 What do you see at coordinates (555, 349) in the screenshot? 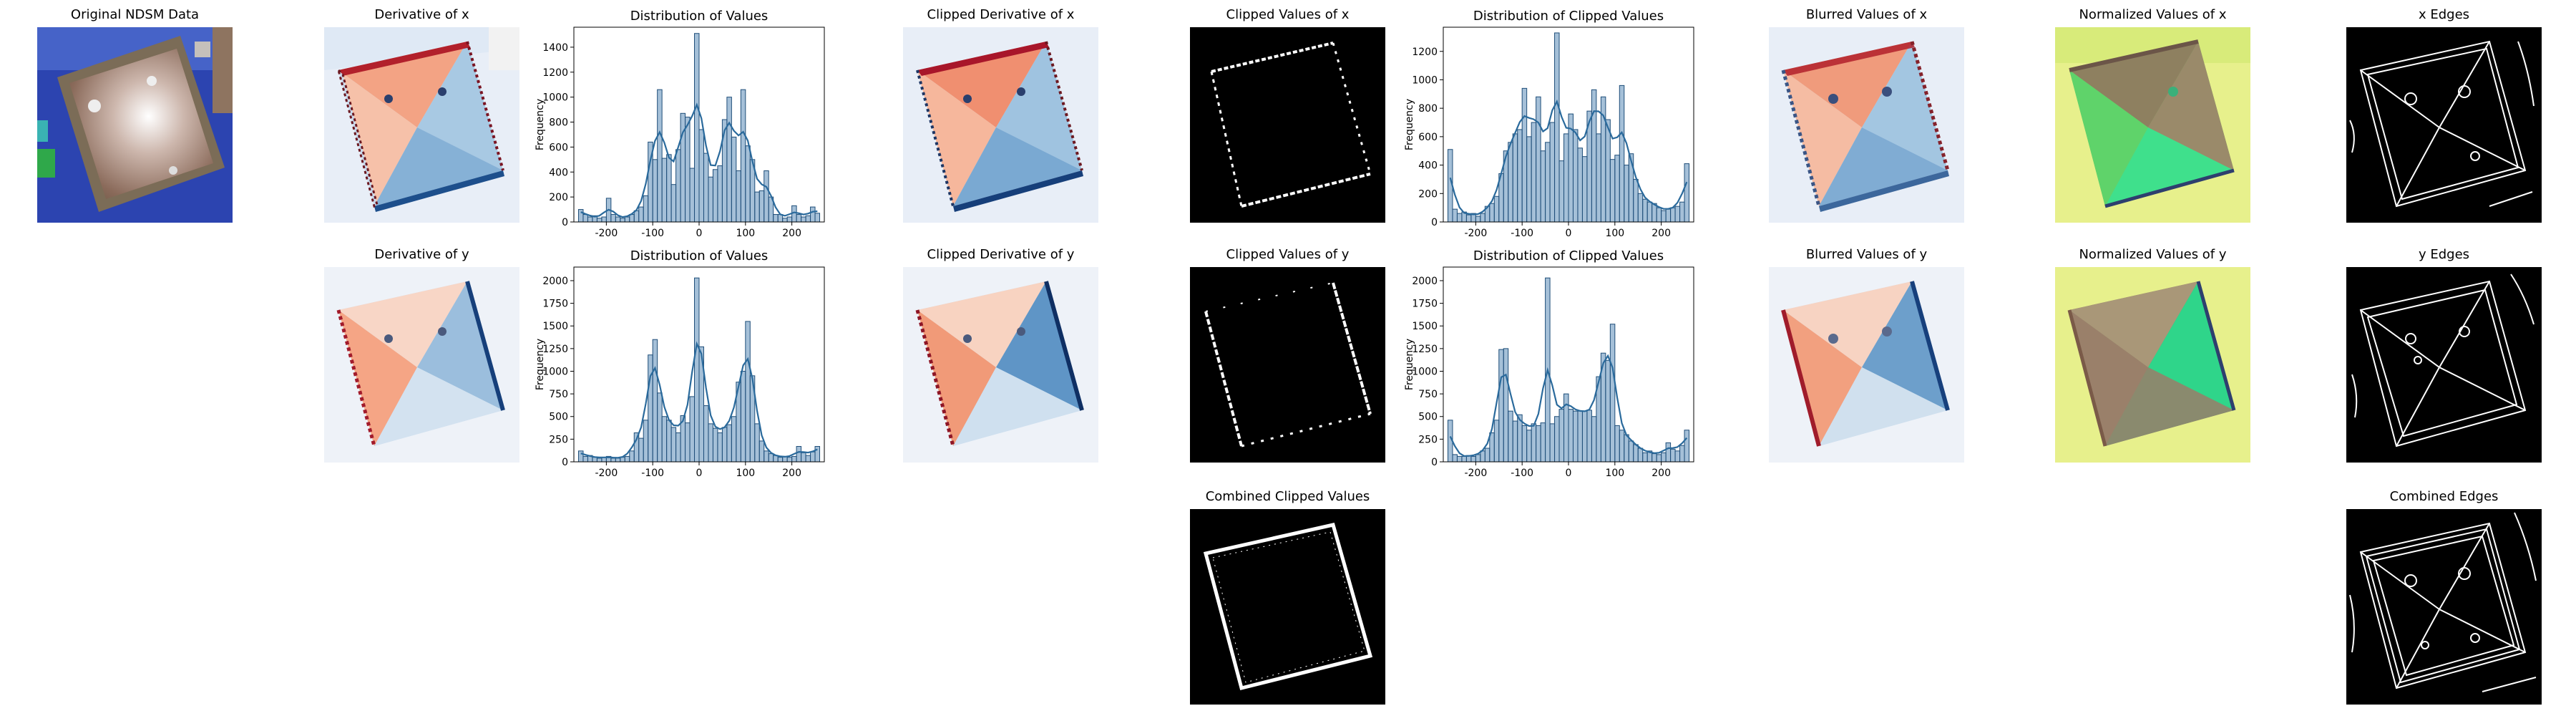
I see `y-tick-label: 1250` at bounding box center [555, 349].